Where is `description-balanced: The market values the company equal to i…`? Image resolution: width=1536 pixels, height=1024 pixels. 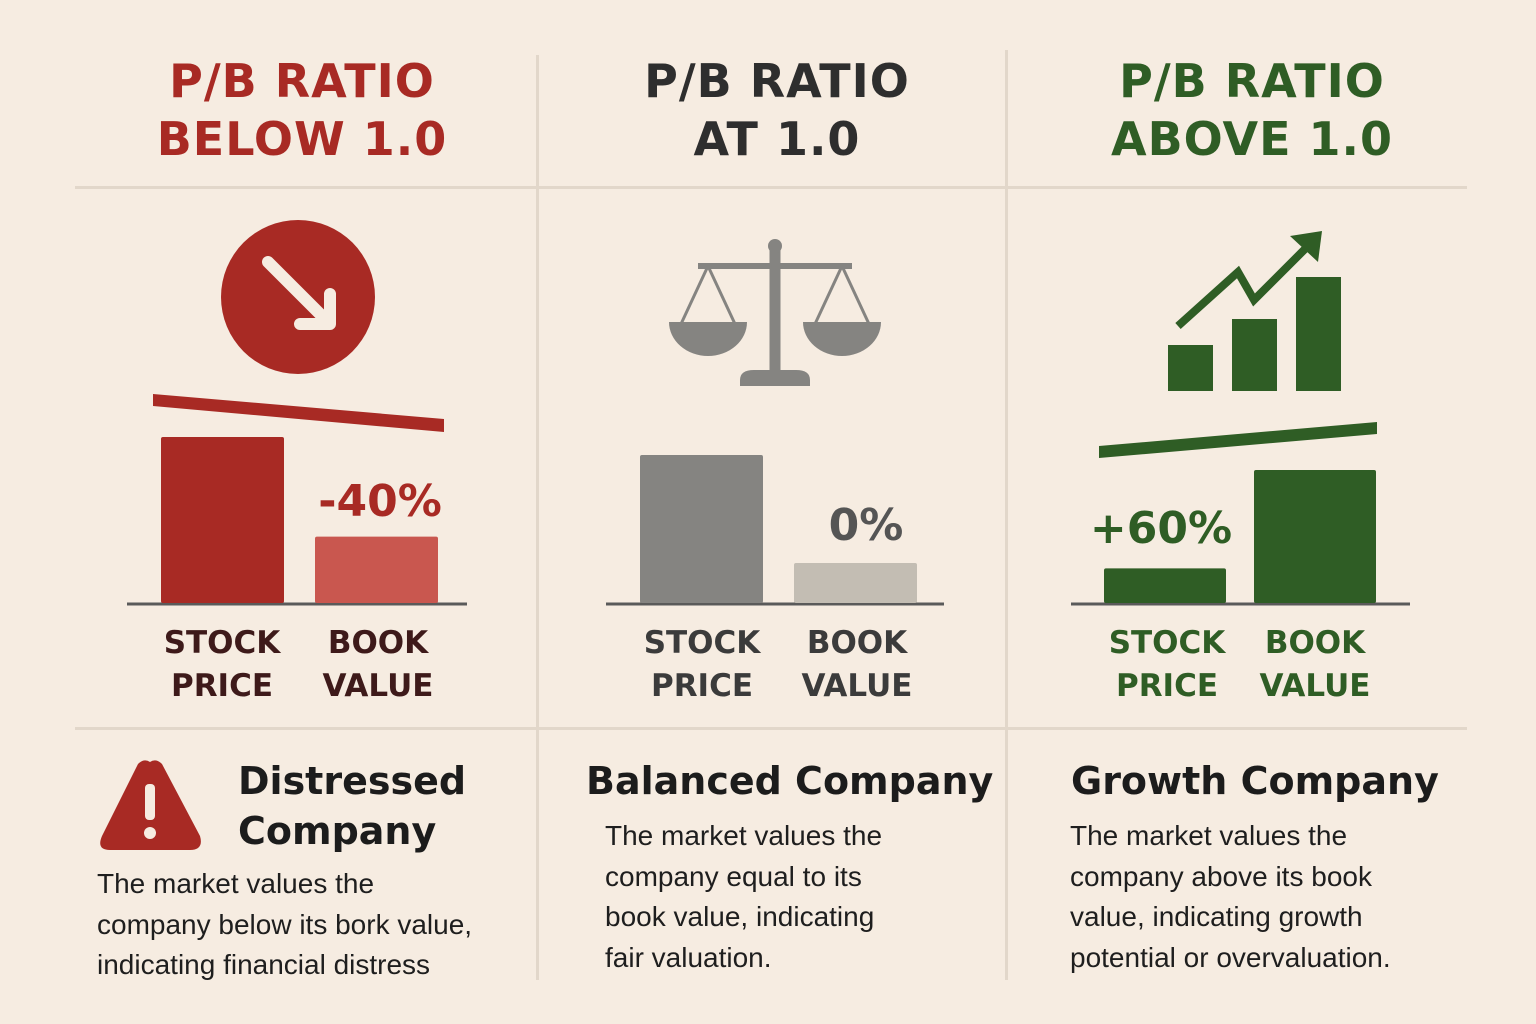 description-balanced: The market values the company equal to i… is located at coordinates (743, 897).